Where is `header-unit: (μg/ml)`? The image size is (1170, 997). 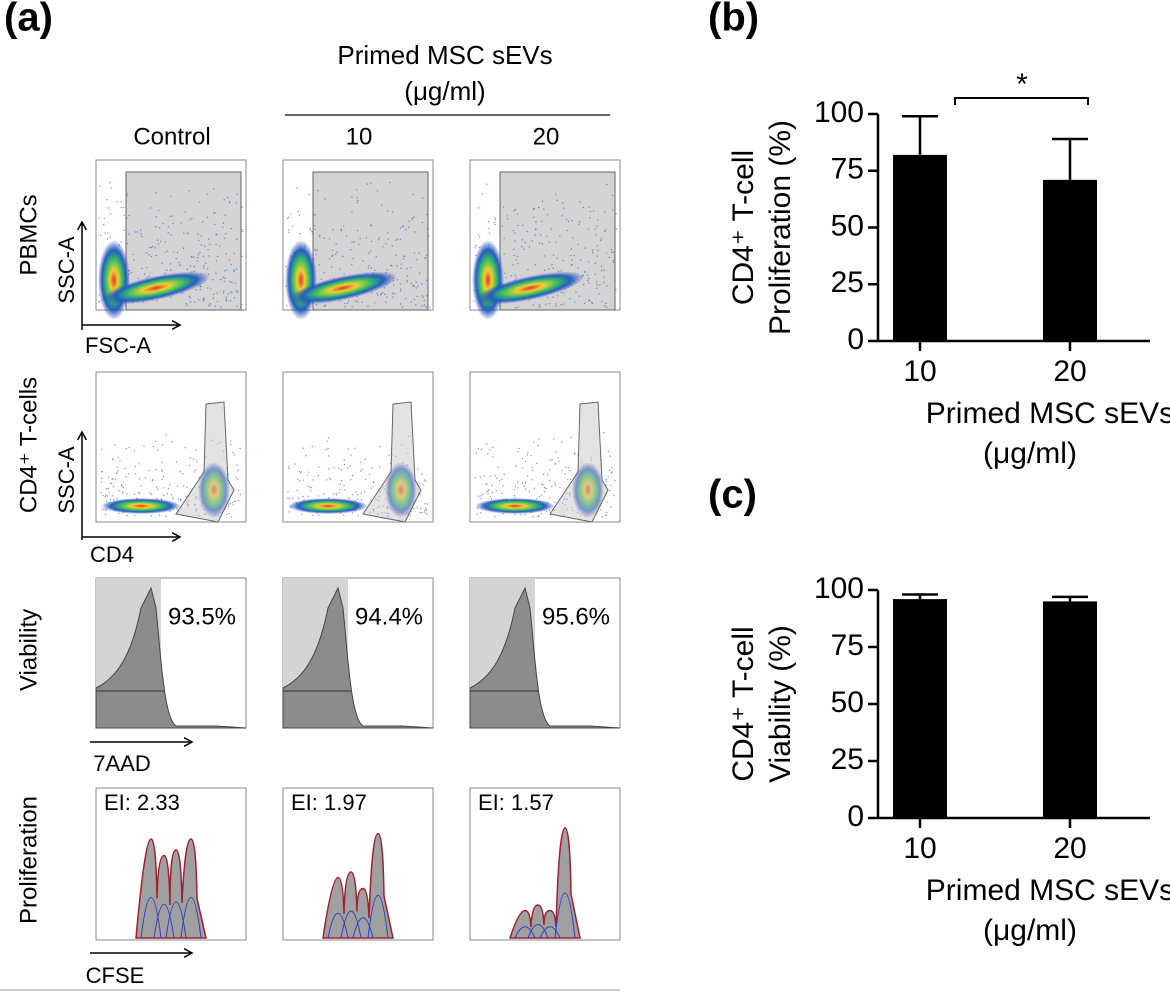
header-unit: (μg/ml) is located at coordinates (444, 91).